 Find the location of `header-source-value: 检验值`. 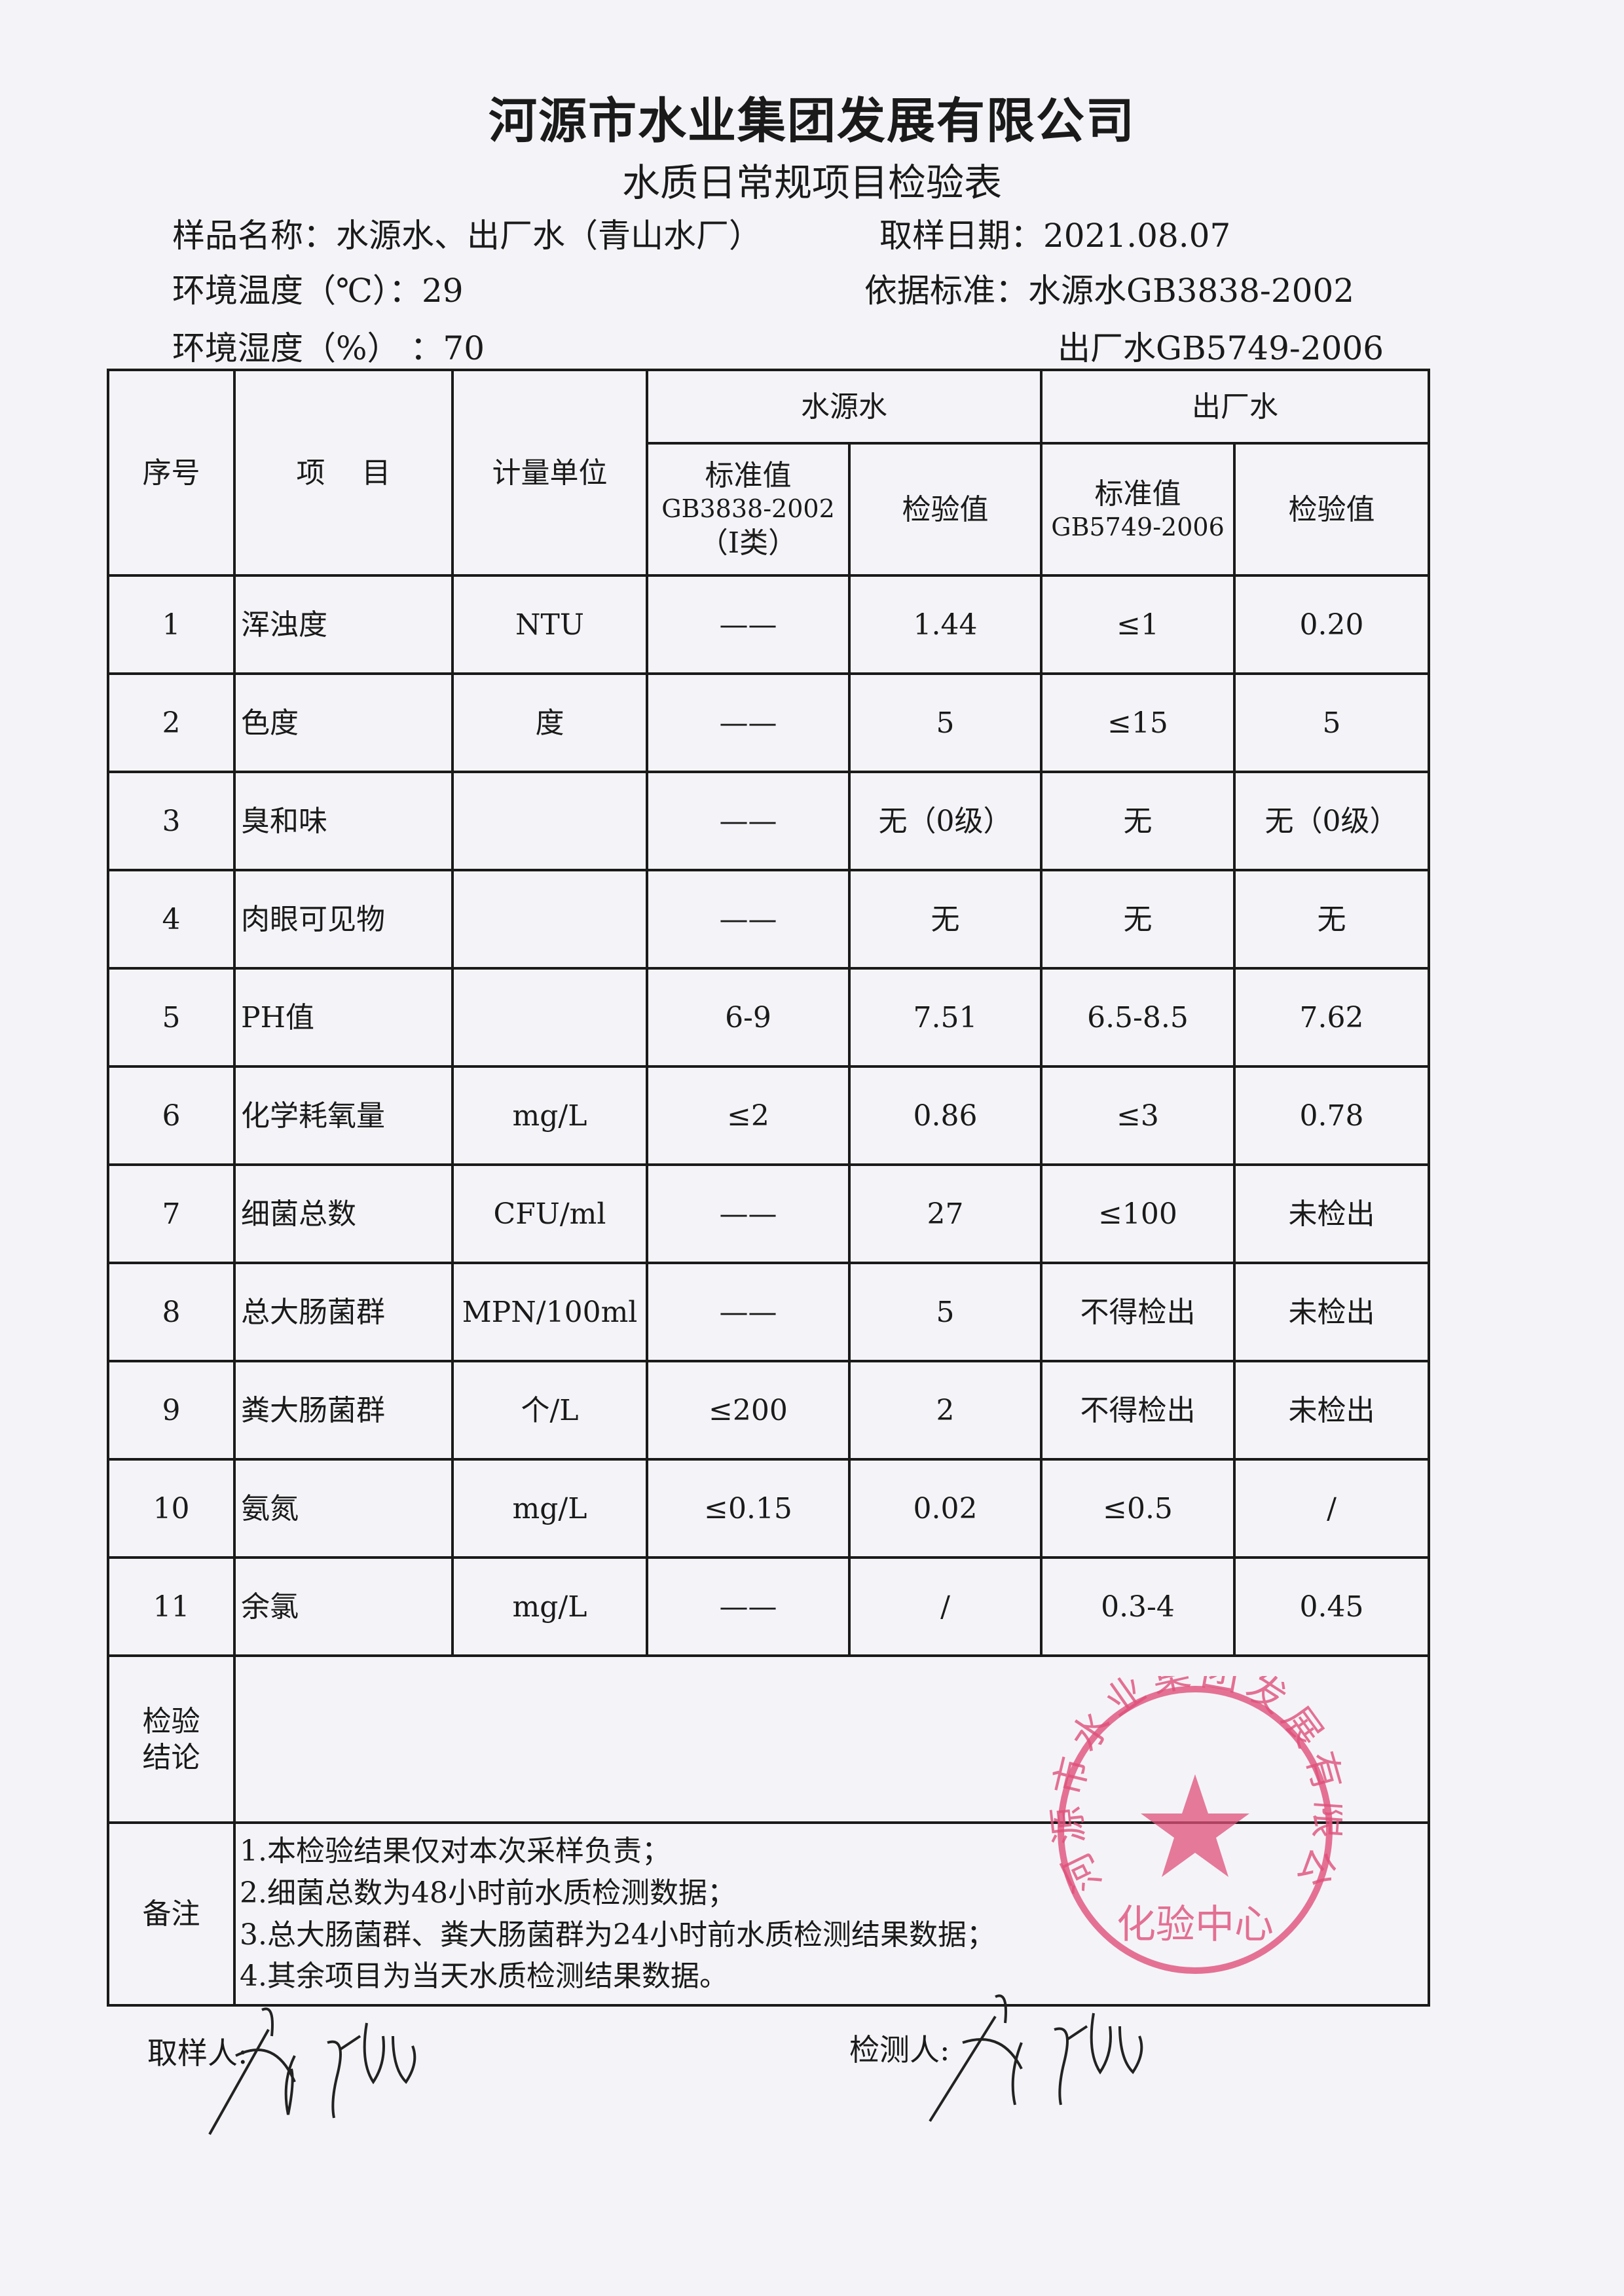

header-source-value: 检验值 is located at coordinates (945, 509).